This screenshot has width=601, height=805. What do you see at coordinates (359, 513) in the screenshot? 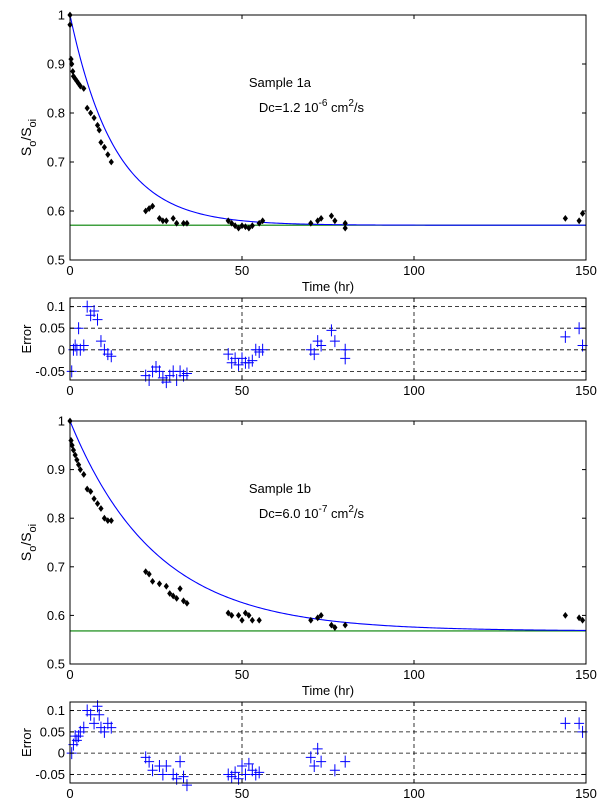
I see `dc-label-part: /s` at bounding box center [359, 513].